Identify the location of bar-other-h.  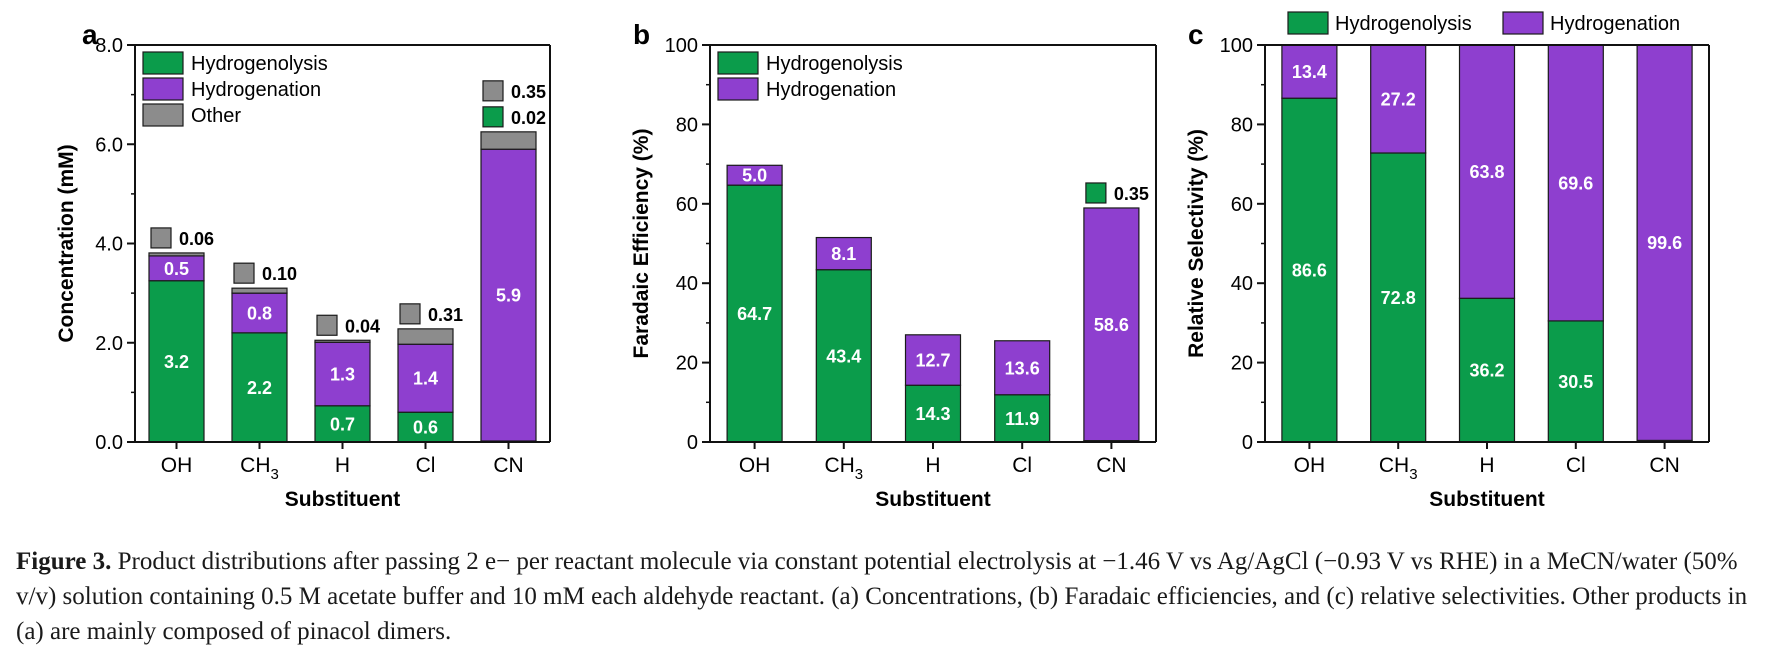
(342, 341).